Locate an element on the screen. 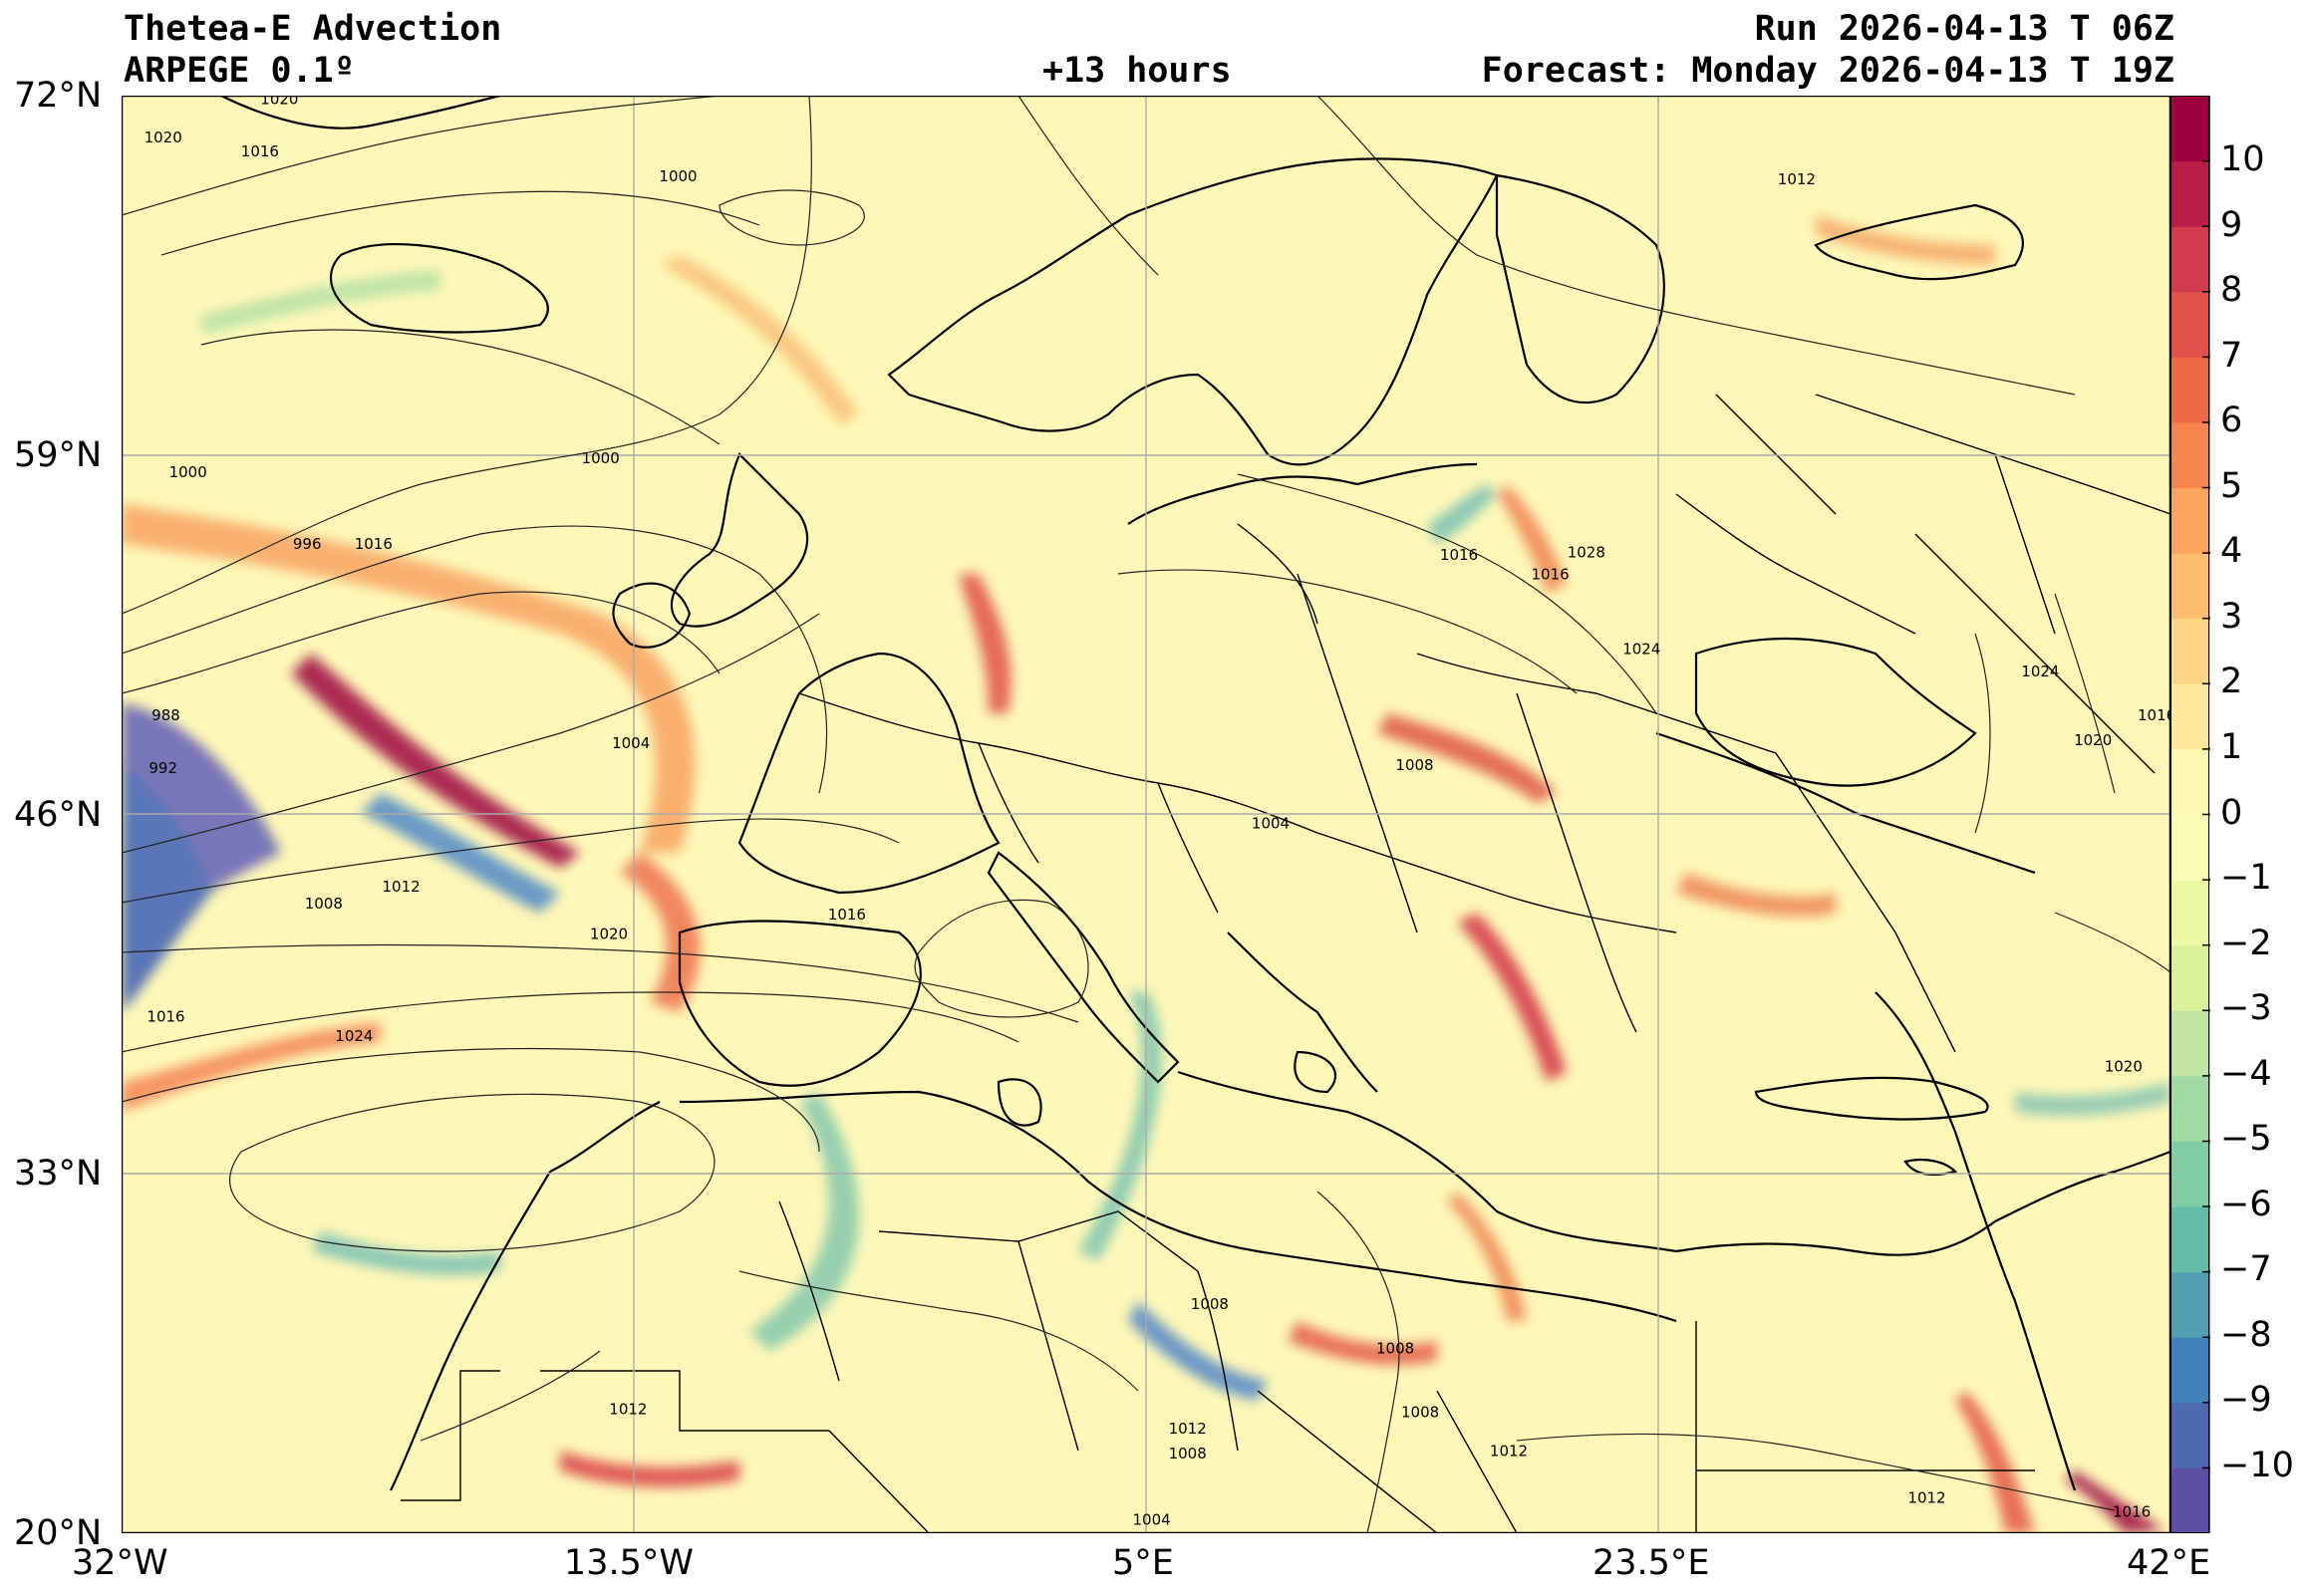  isobar-label: 996 is located at coordinates (307, 544).